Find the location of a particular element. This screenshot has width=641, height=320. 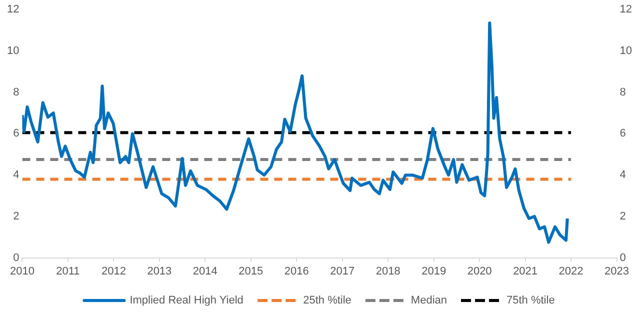

y2-tick-label: 12 is located at coordinates (626, 10).